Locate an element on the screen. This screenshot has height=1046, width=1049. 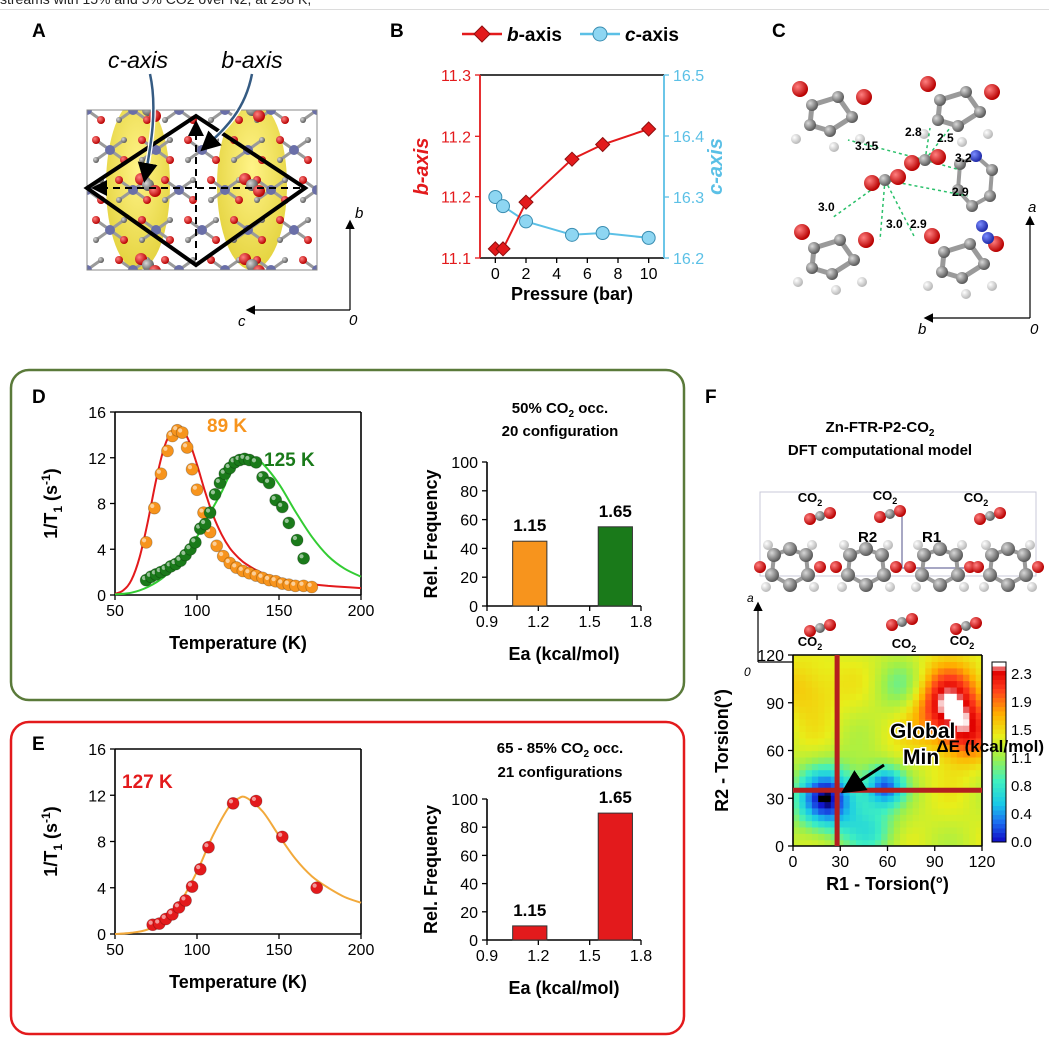
co2-binding-site-model: 3.15 2.8 2.53.2 2.9 3.0 3.0 2.9 is located at coordinates (897, 187).